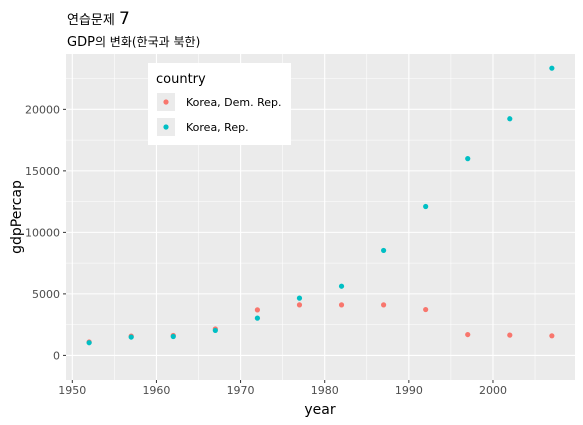 The image size is (583, 425). Describe the element at coordinates (493, 390) in the screenshot. I see `x-tick-label: 2000` at that location.